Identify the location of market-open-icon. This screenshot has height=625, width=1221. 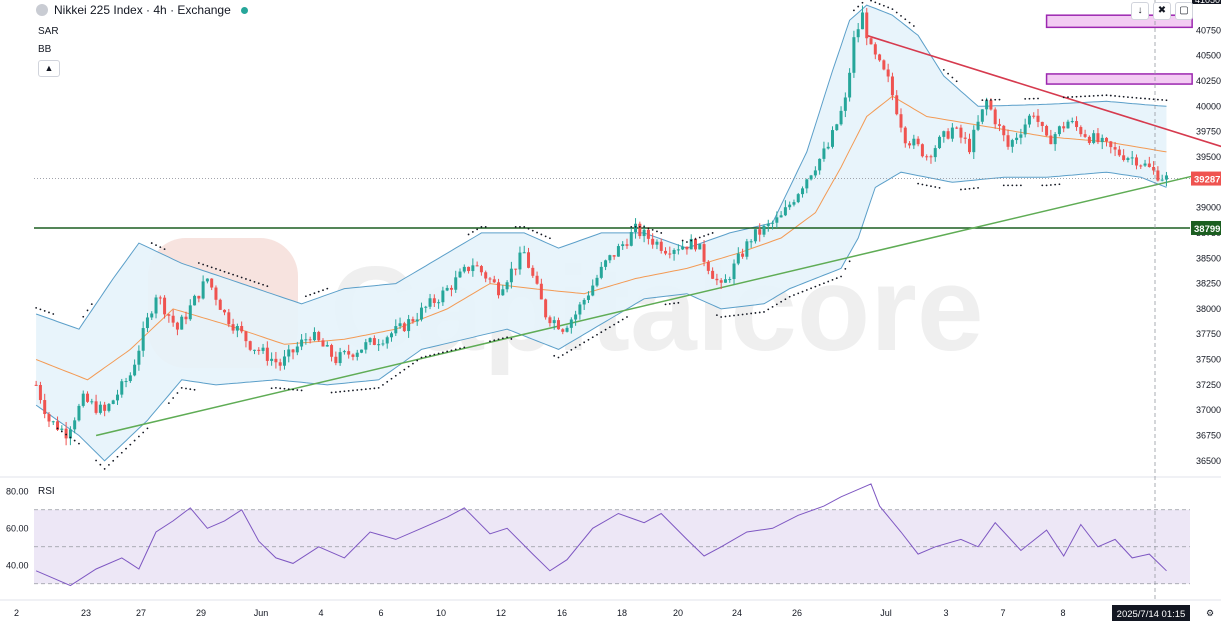
(244, 10).